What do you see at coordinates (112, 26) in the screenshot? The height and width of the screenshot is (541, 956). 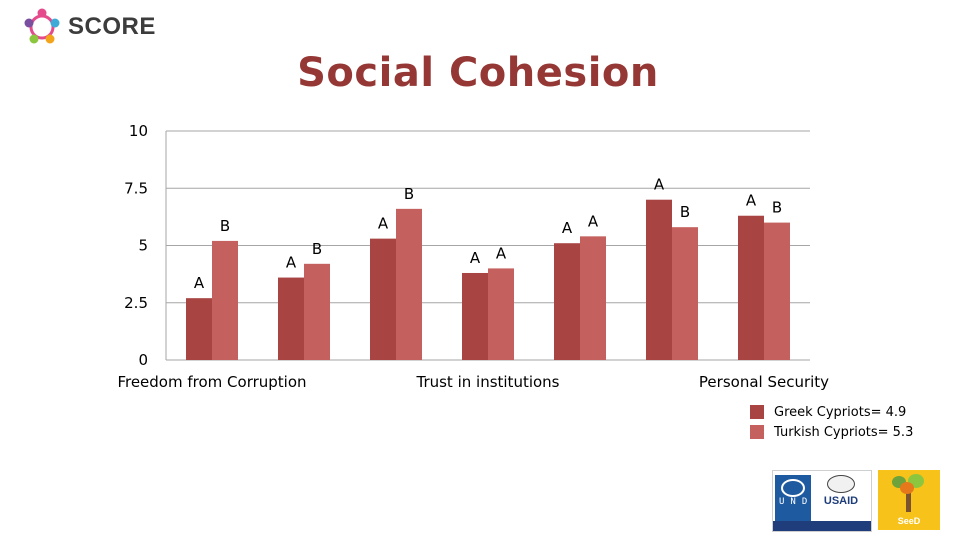 I see `logo-text: SCORE` at bounding box center [112, 26].